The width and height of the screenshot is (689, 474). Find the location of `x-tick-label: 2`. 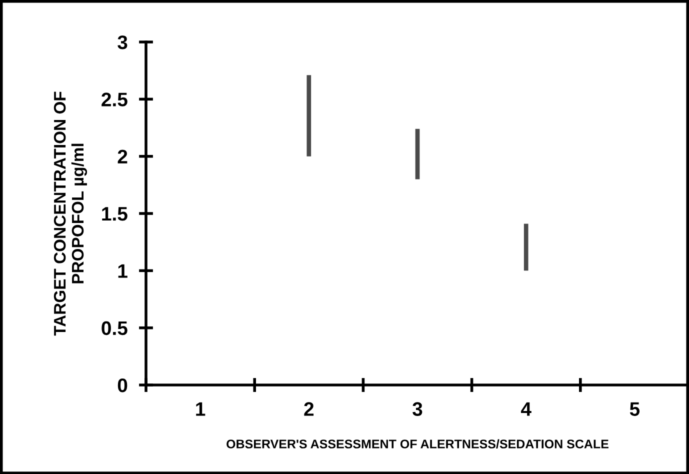

x-tick-label: 2 is located at coordinates (309, 409).